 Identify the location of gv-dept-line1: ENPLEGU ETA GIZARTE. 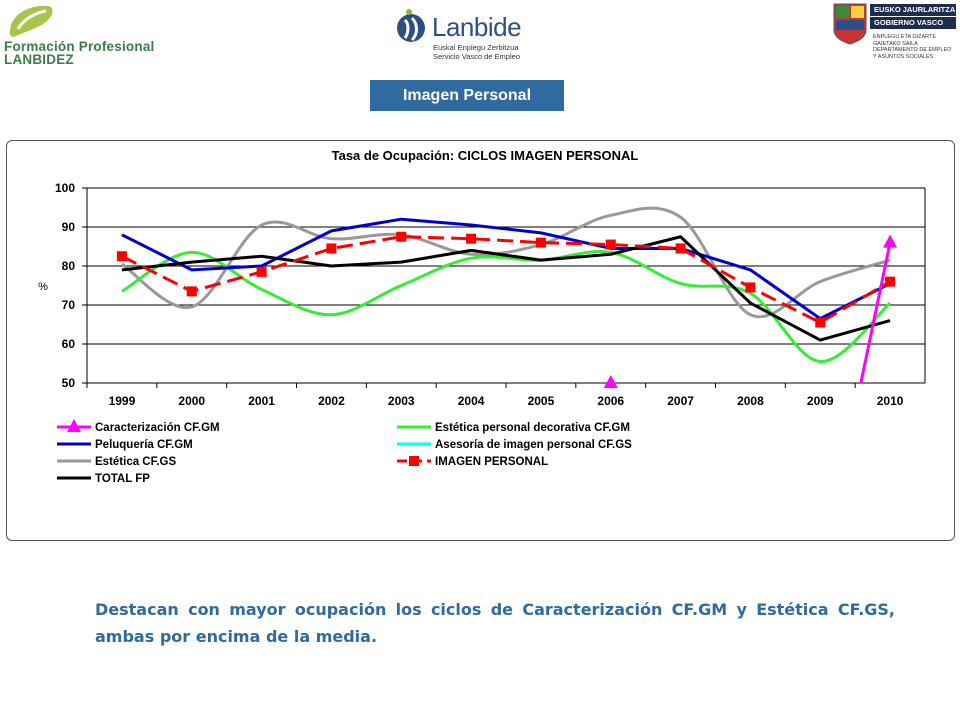
(905, 37).